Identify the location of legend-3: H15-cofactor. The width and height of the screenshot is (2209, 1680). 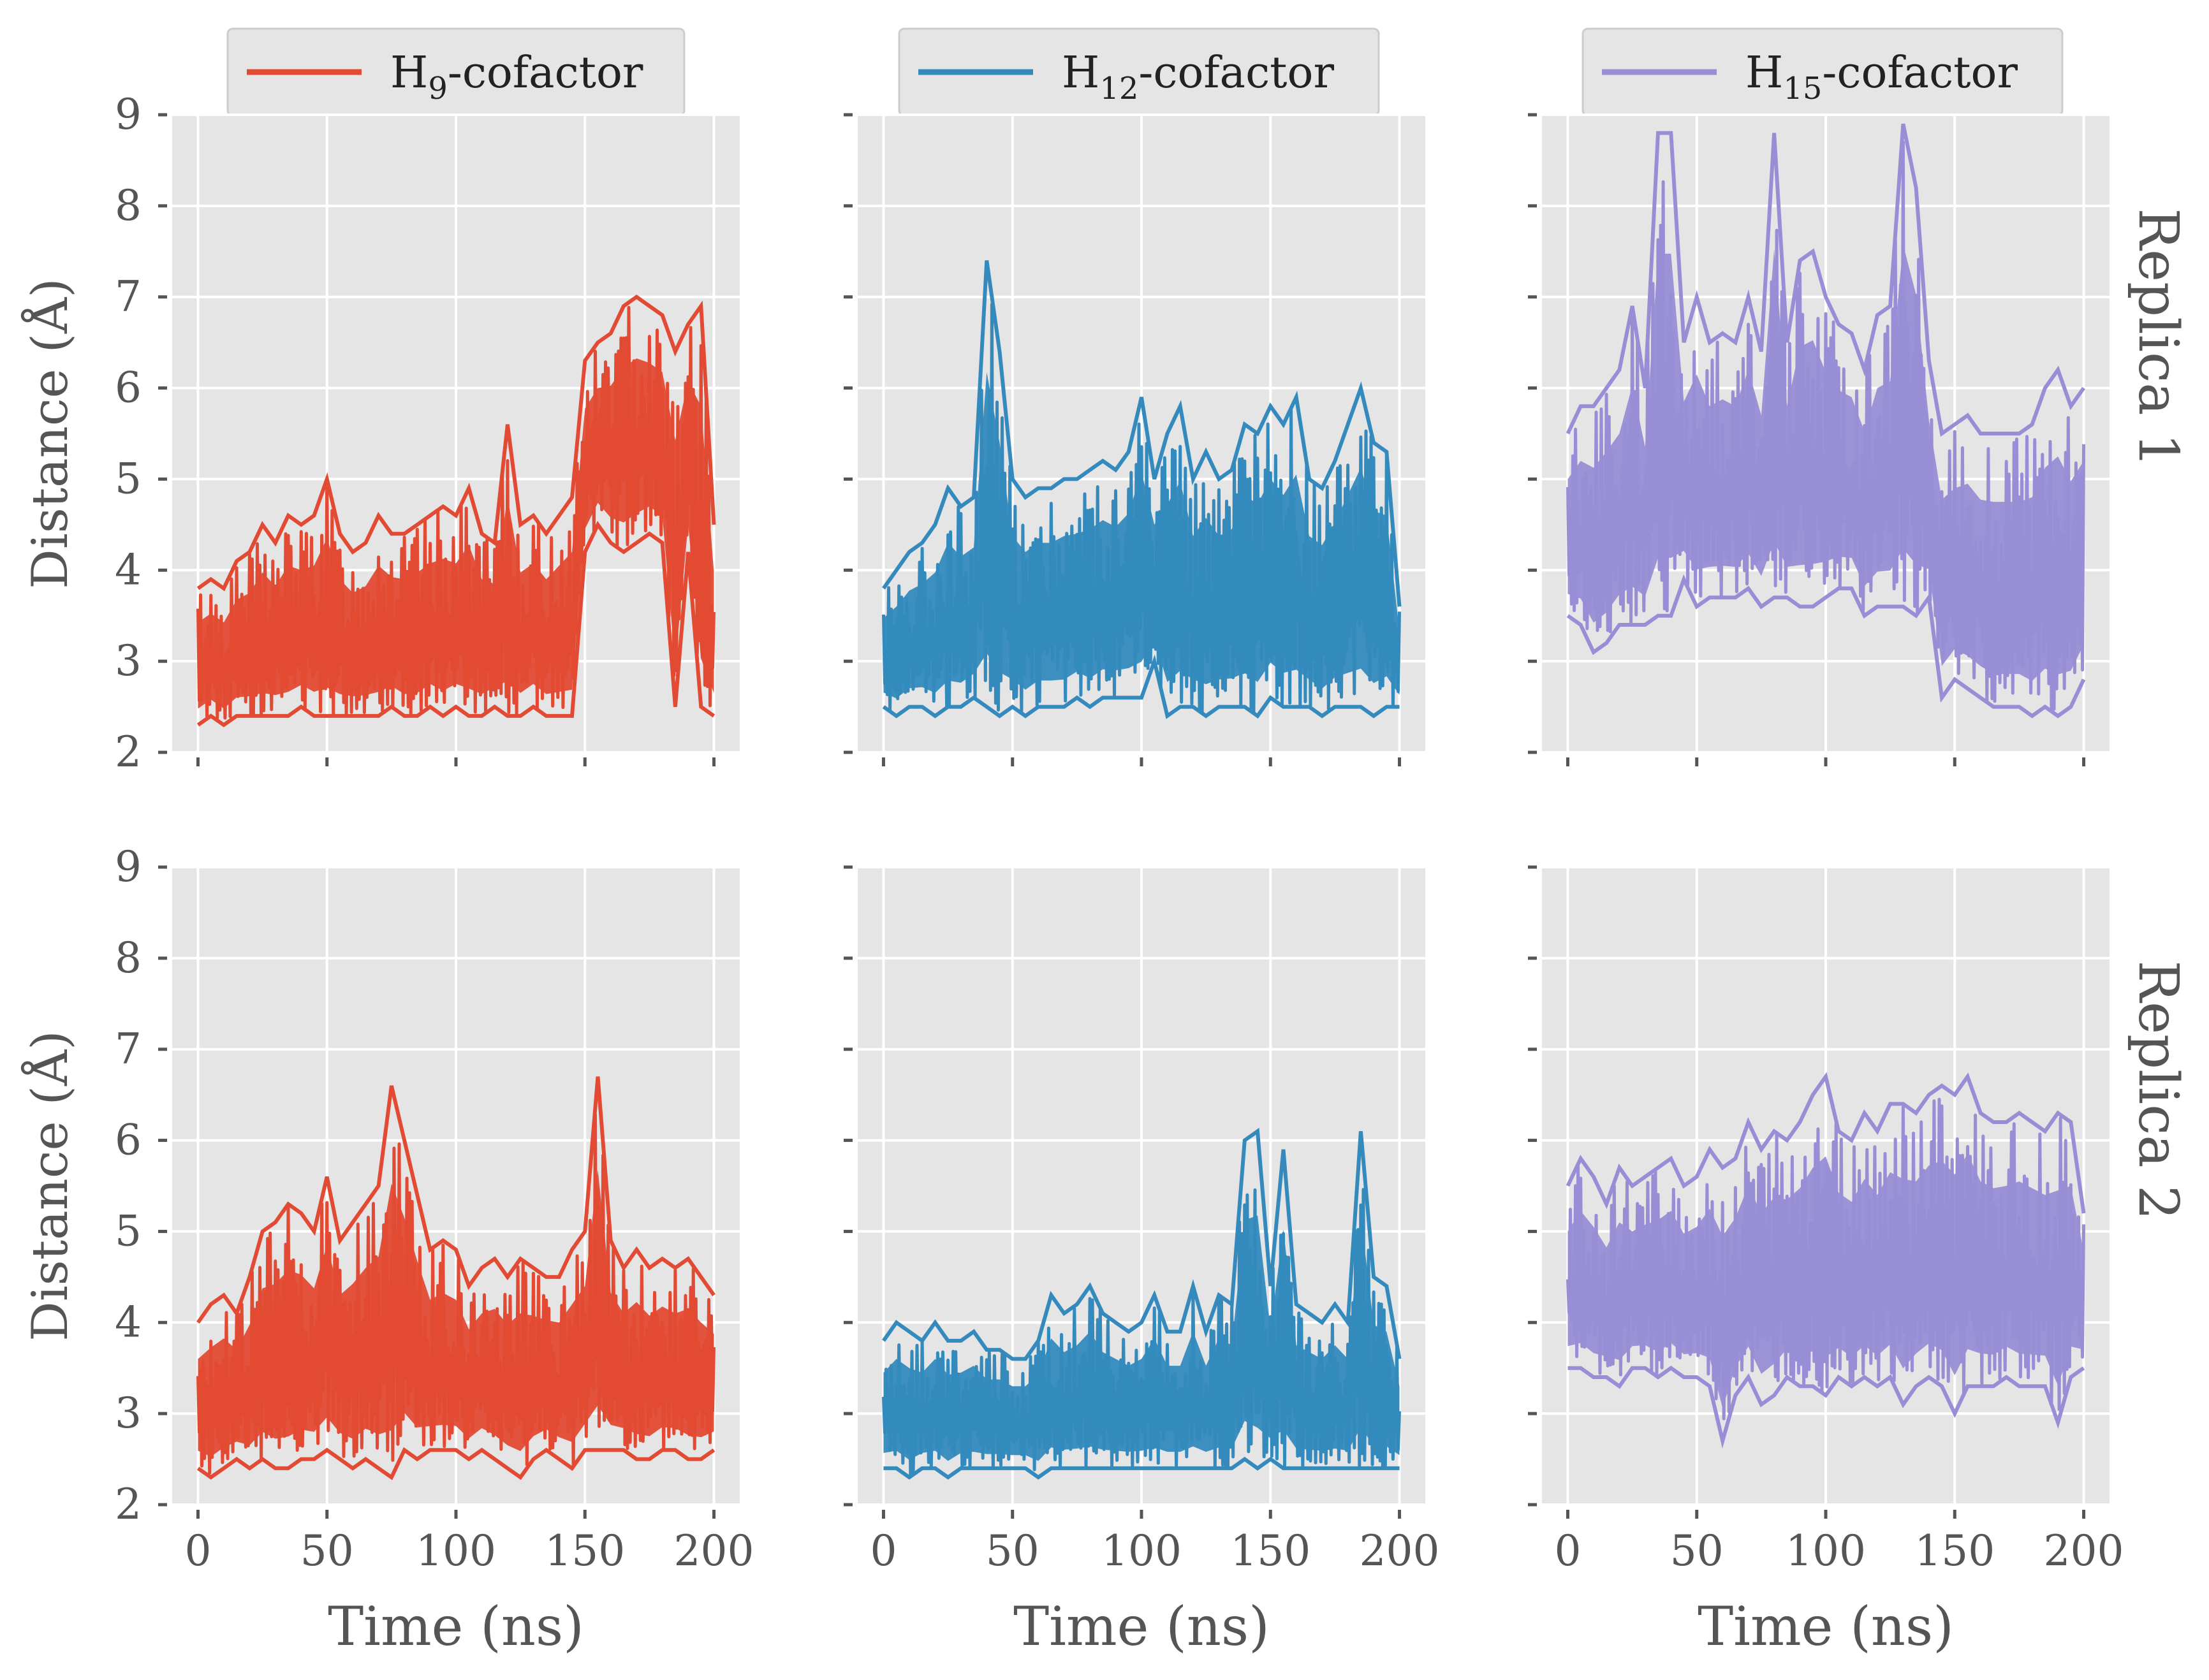
(1823, 72).